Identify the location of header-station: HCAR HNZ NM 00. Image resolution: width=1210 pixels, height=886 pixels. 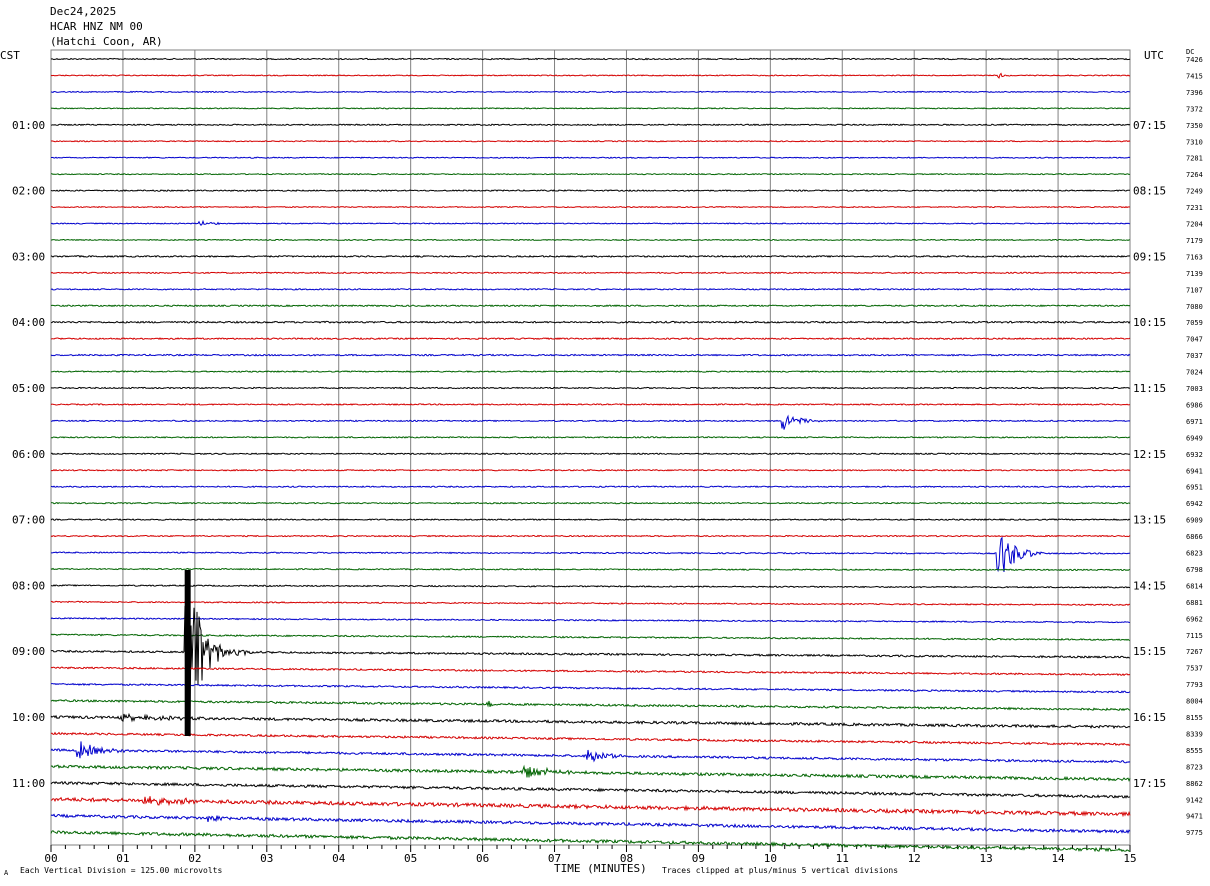
(96, 26).